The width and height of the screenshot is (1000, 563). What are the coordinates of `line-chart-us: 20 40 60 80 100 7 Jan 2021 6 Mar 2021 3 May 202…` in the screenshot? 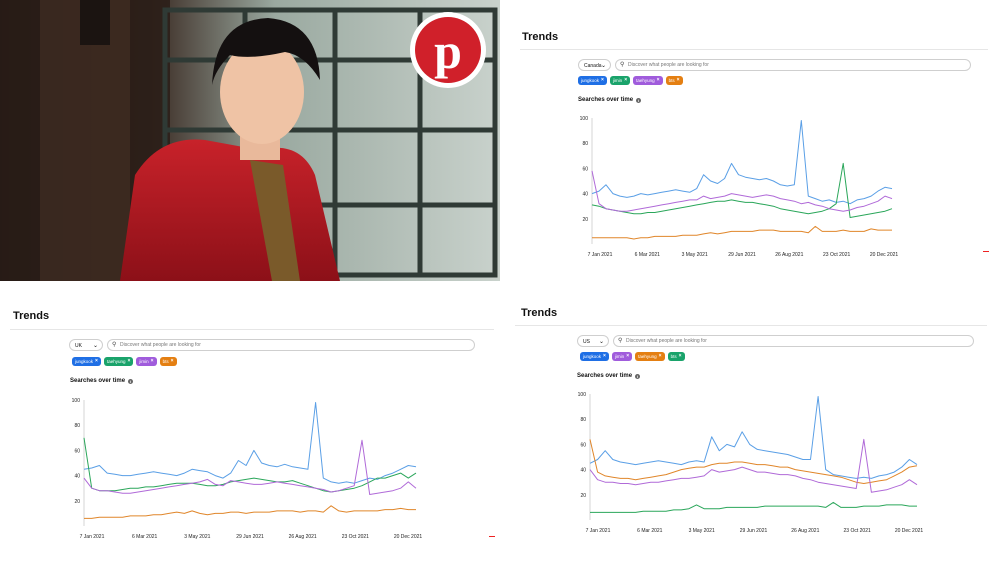 It's located at (746, 465).